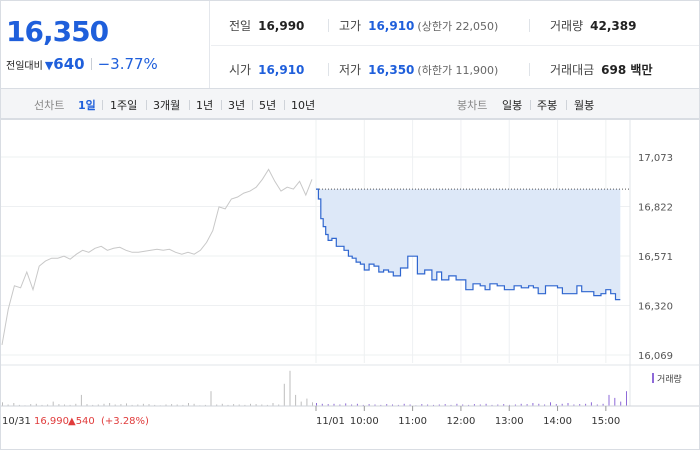 This screenshot has height=450, width=700. Describe the element at coordinates (49, 105) in the screenshot. I see `line-chart-label: 선차트` at that location.